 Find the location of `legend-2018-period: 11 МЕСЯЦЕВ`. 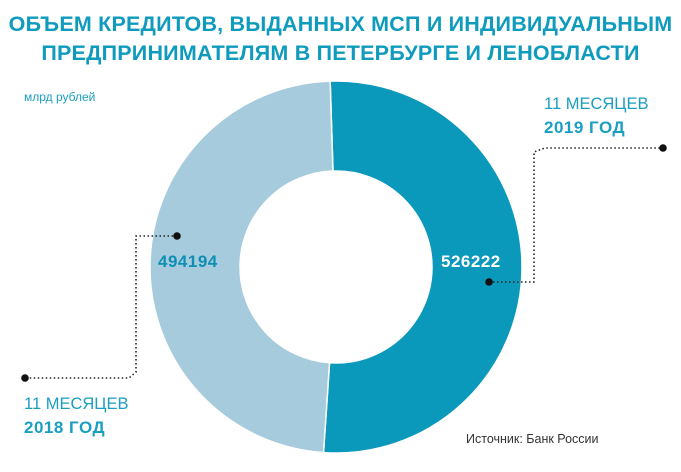

legend-2018-period: 11 МЕСЯЦЕВ is located at coordinates (76, 404).